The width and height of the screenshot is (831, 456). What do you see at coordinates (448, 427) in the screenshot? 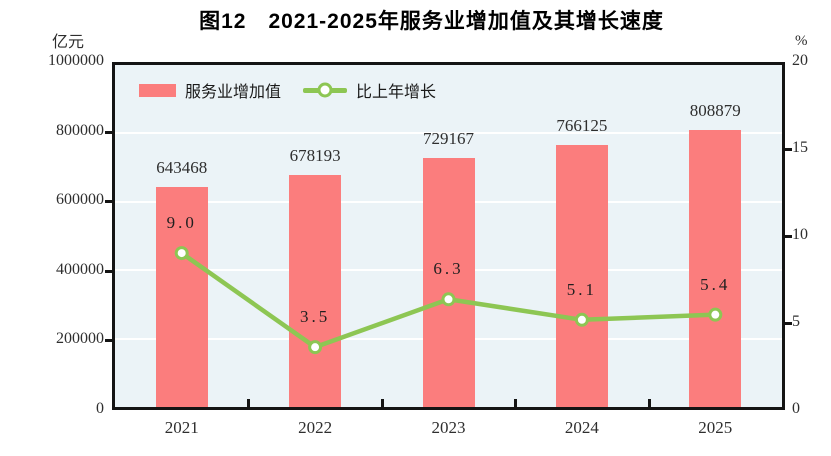
I see `x-axis-category-label: 2023` at bounding box center [448, 427].